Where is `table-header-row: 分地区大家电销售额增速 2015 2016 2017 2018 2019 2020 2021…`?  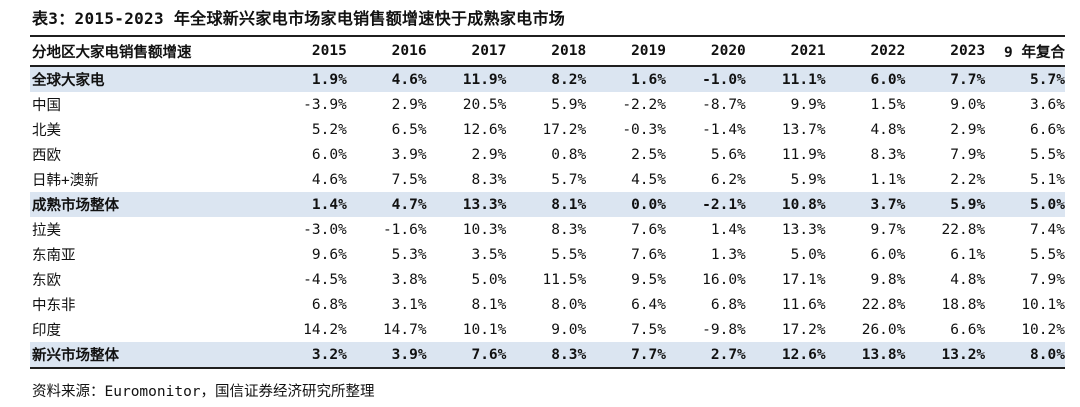 table-header-row: 分地区大家电销售额增速 2015 2016 2017 2018 2019 2020 2021… is located at coordinates (547, 52).